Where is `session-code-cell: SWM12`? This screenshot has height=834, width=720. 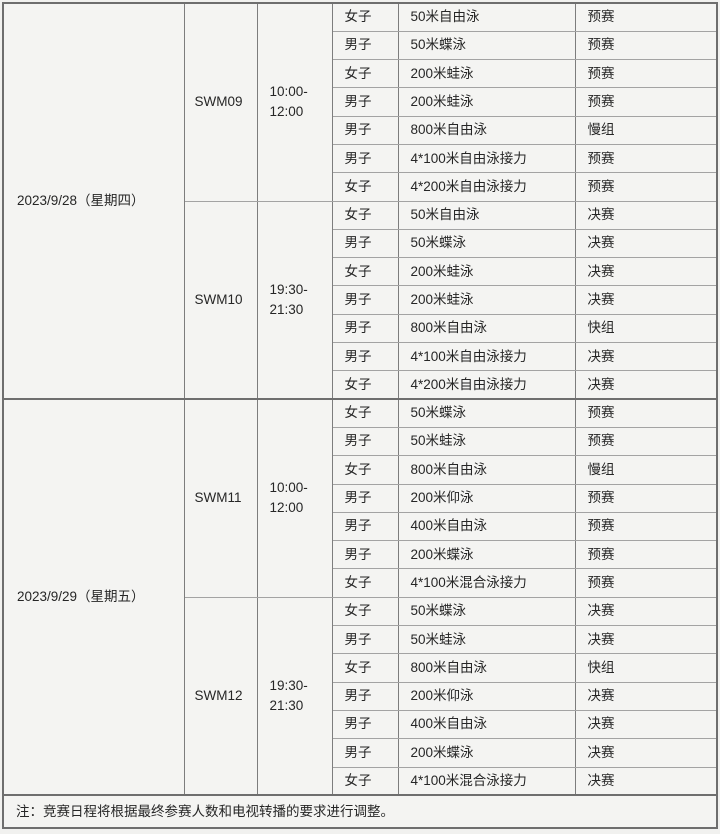 session-code-cell: SWM12 is located at coordinates (220, 696).